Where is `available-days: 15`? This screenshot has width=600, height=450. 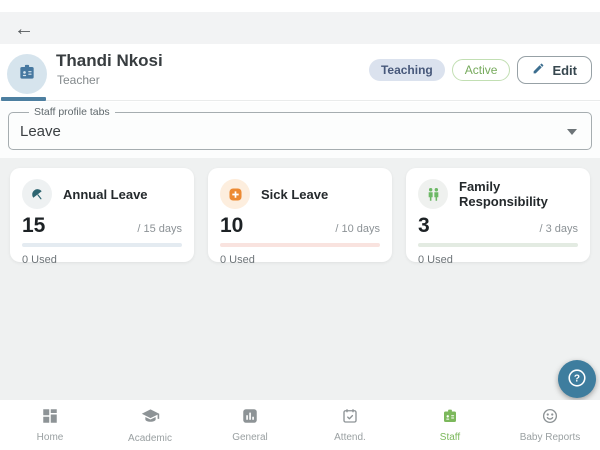
available-days: 15 is located at coordinates (34, 225).